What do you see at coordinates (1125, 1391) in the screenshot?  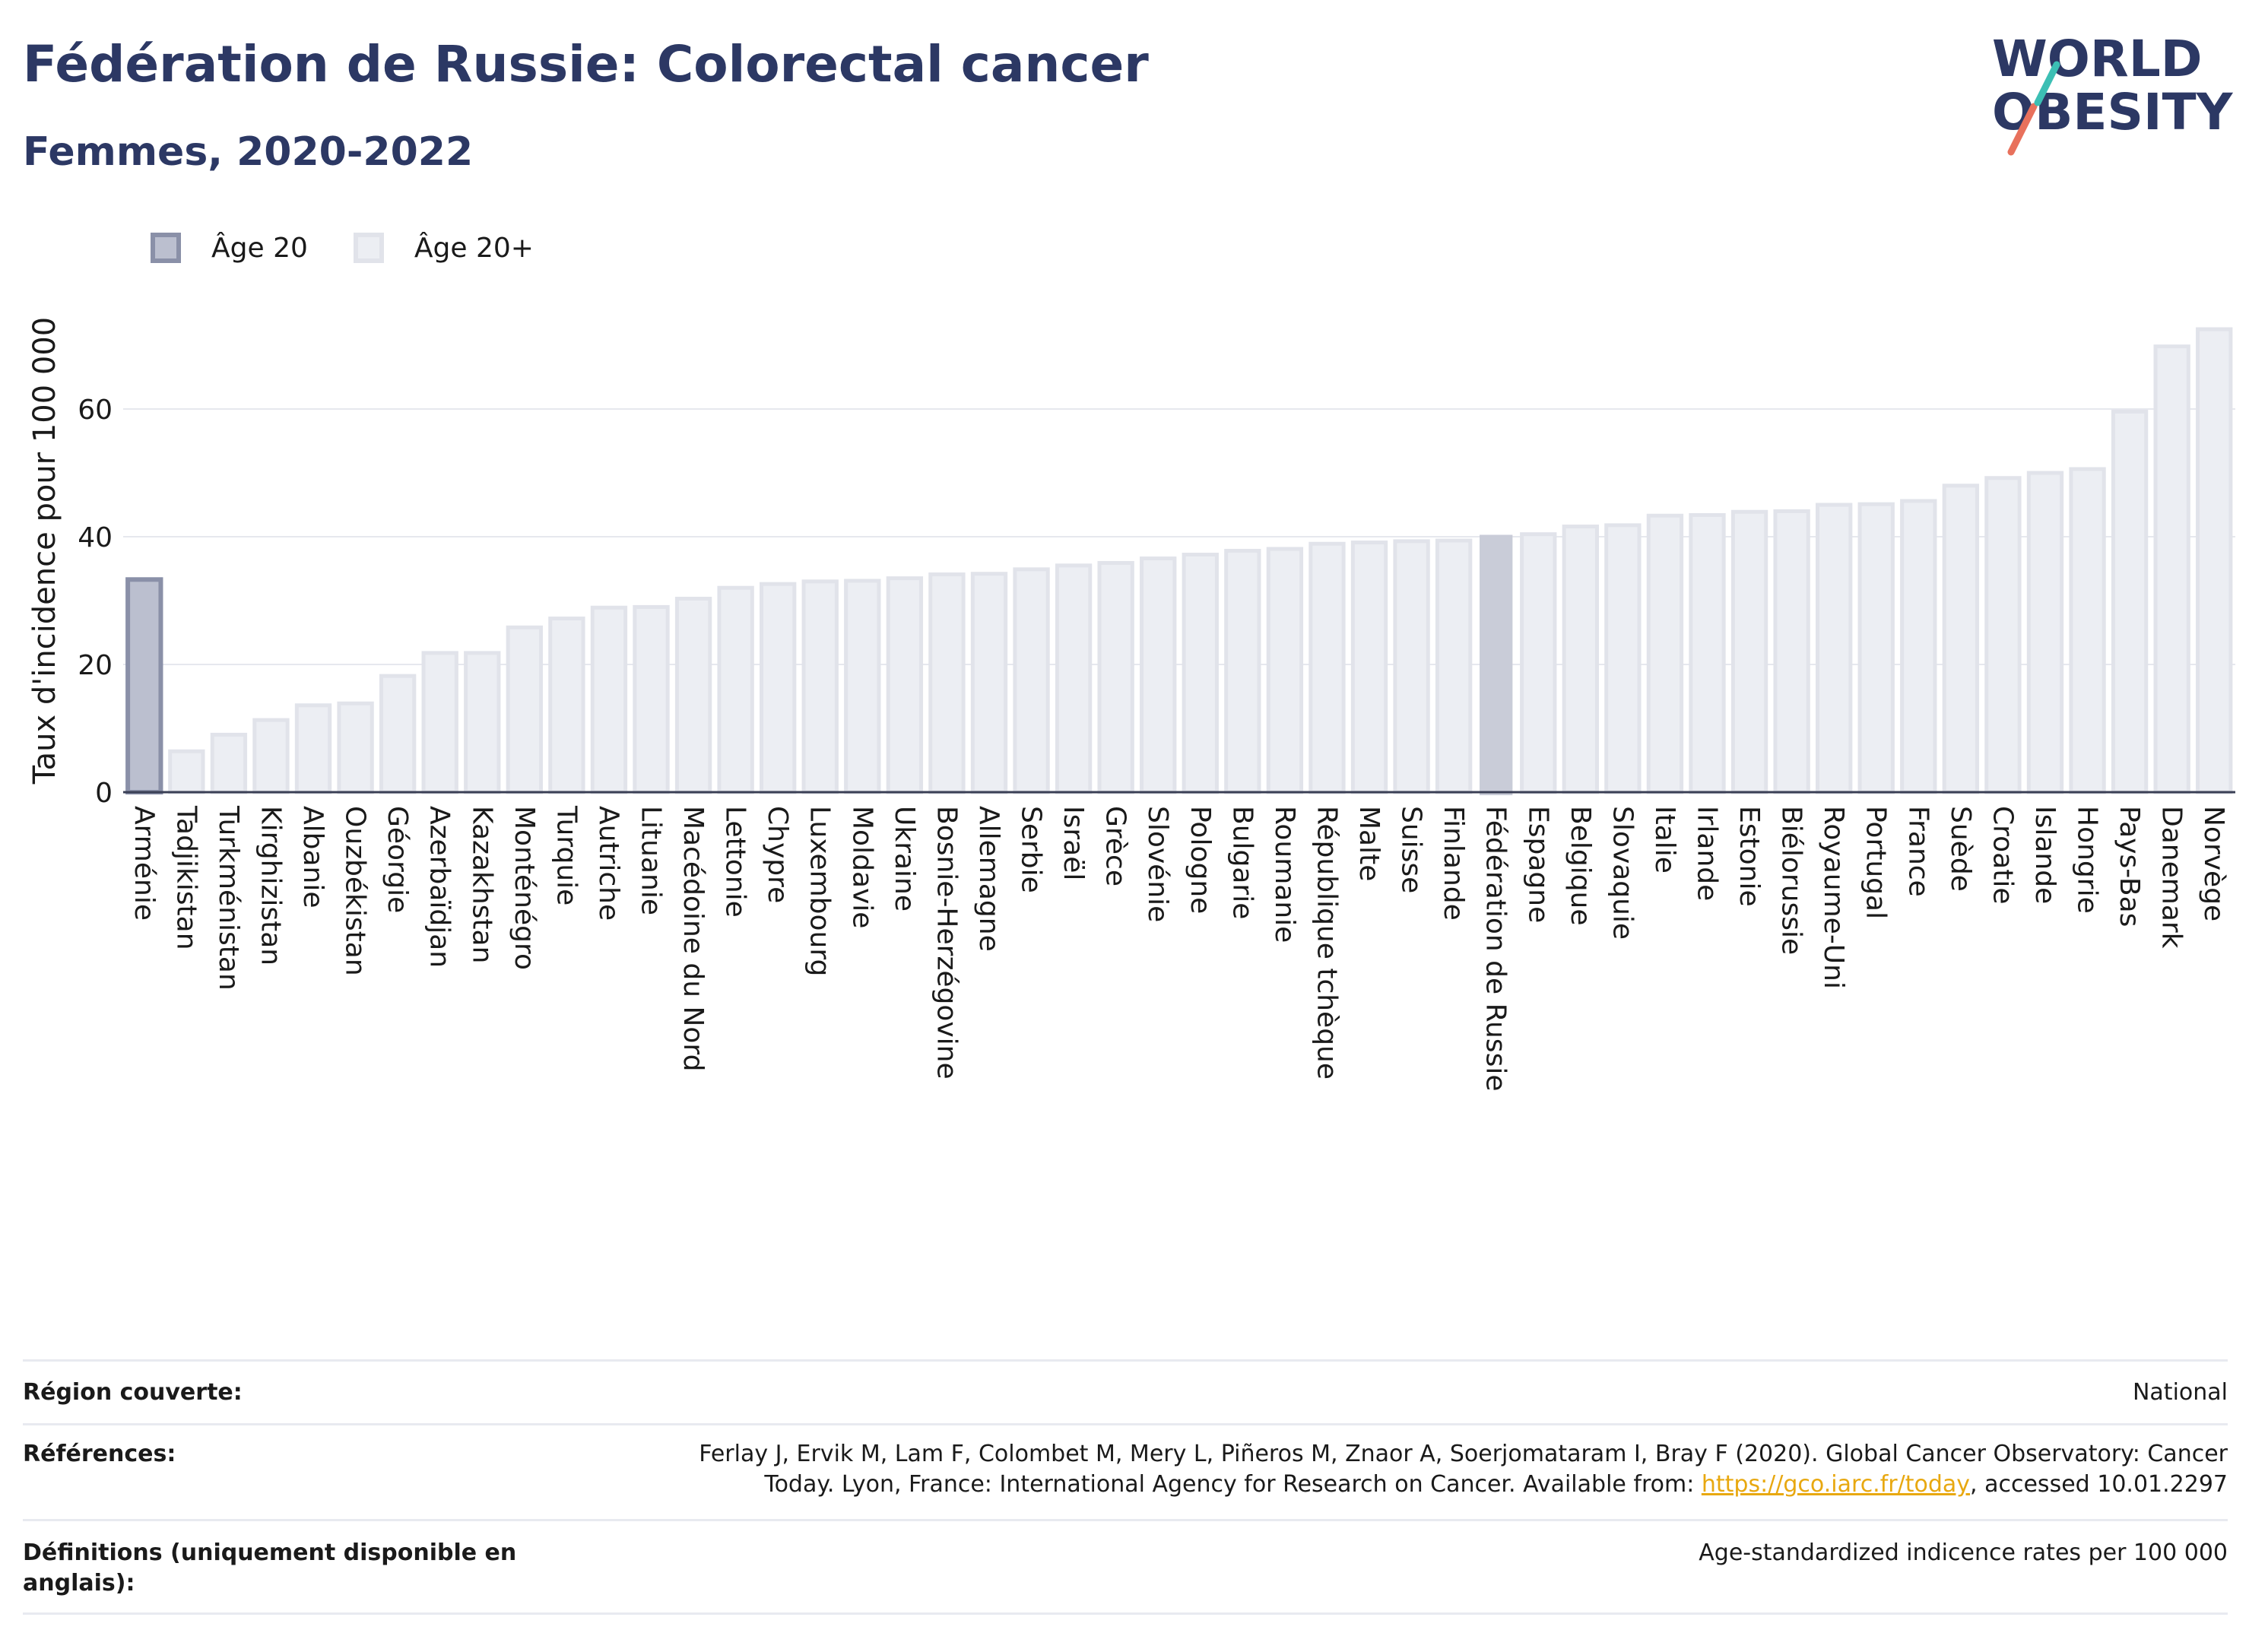 I see `footer-row-region: Région couverte: National` at bounding box center [1125, 1391].